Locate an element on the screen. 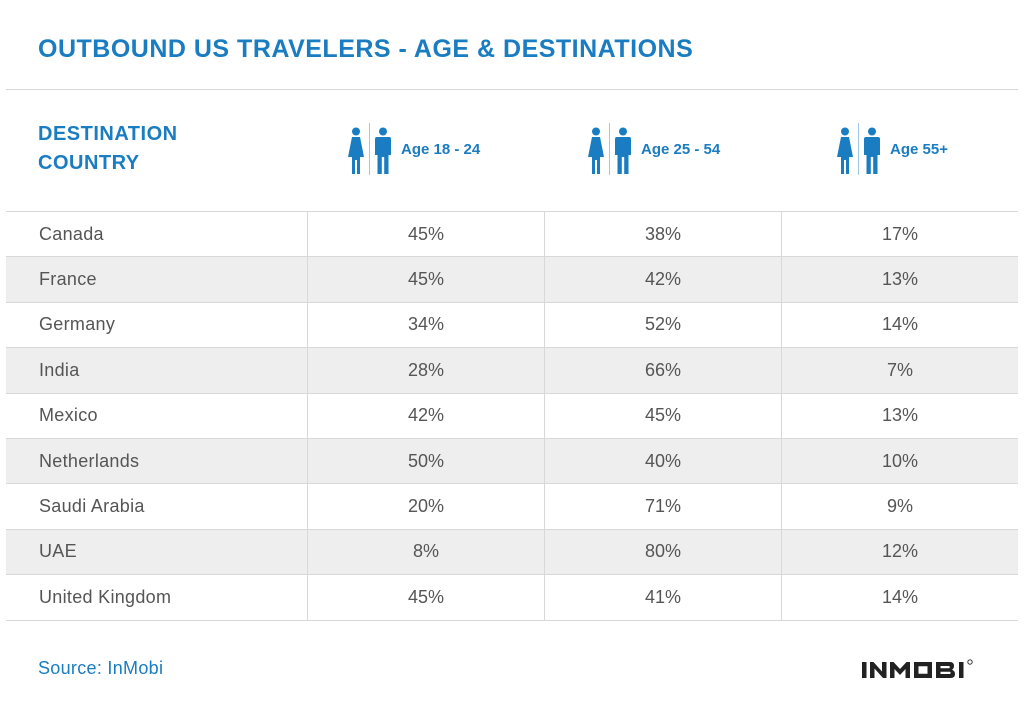  table-row: France 45% 42% 13% is located at coordinates (512, 280).